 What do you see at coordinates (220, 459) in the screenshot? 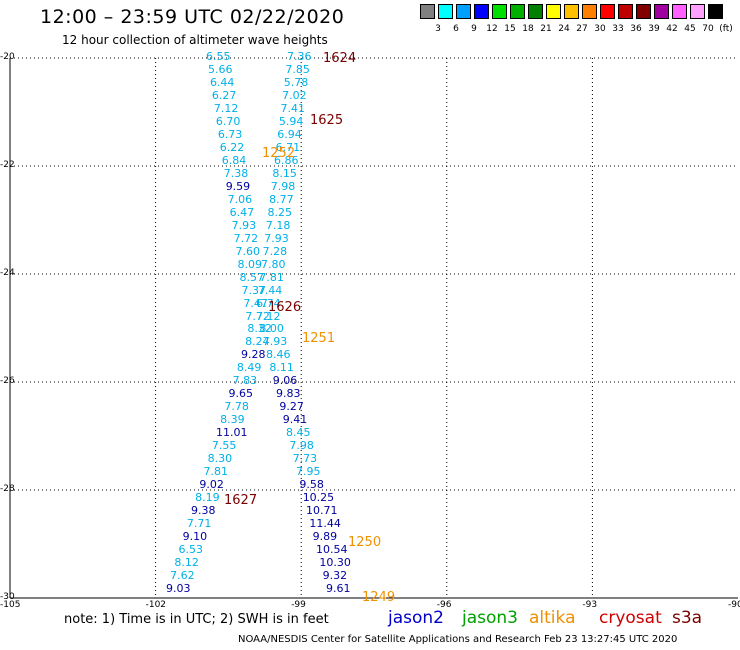
I see `wave-height-value: 8.30` at bounding box center [220, 459].